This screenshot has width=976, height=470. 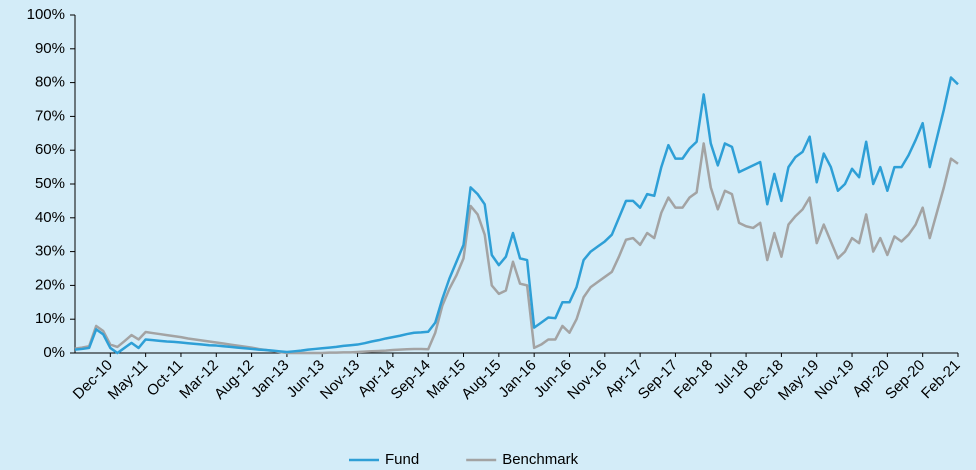 What do you see at coordinates (50, 48) in the screenshot?
I see `y-tick-label: 90%` at bounding box center [50, 48].